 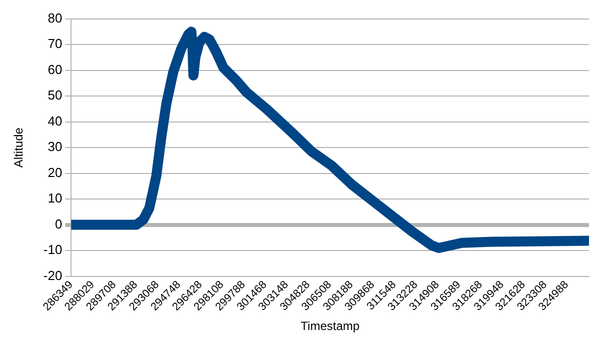 I want to click on y-tick-label: 20, so click(x=55, y=172).